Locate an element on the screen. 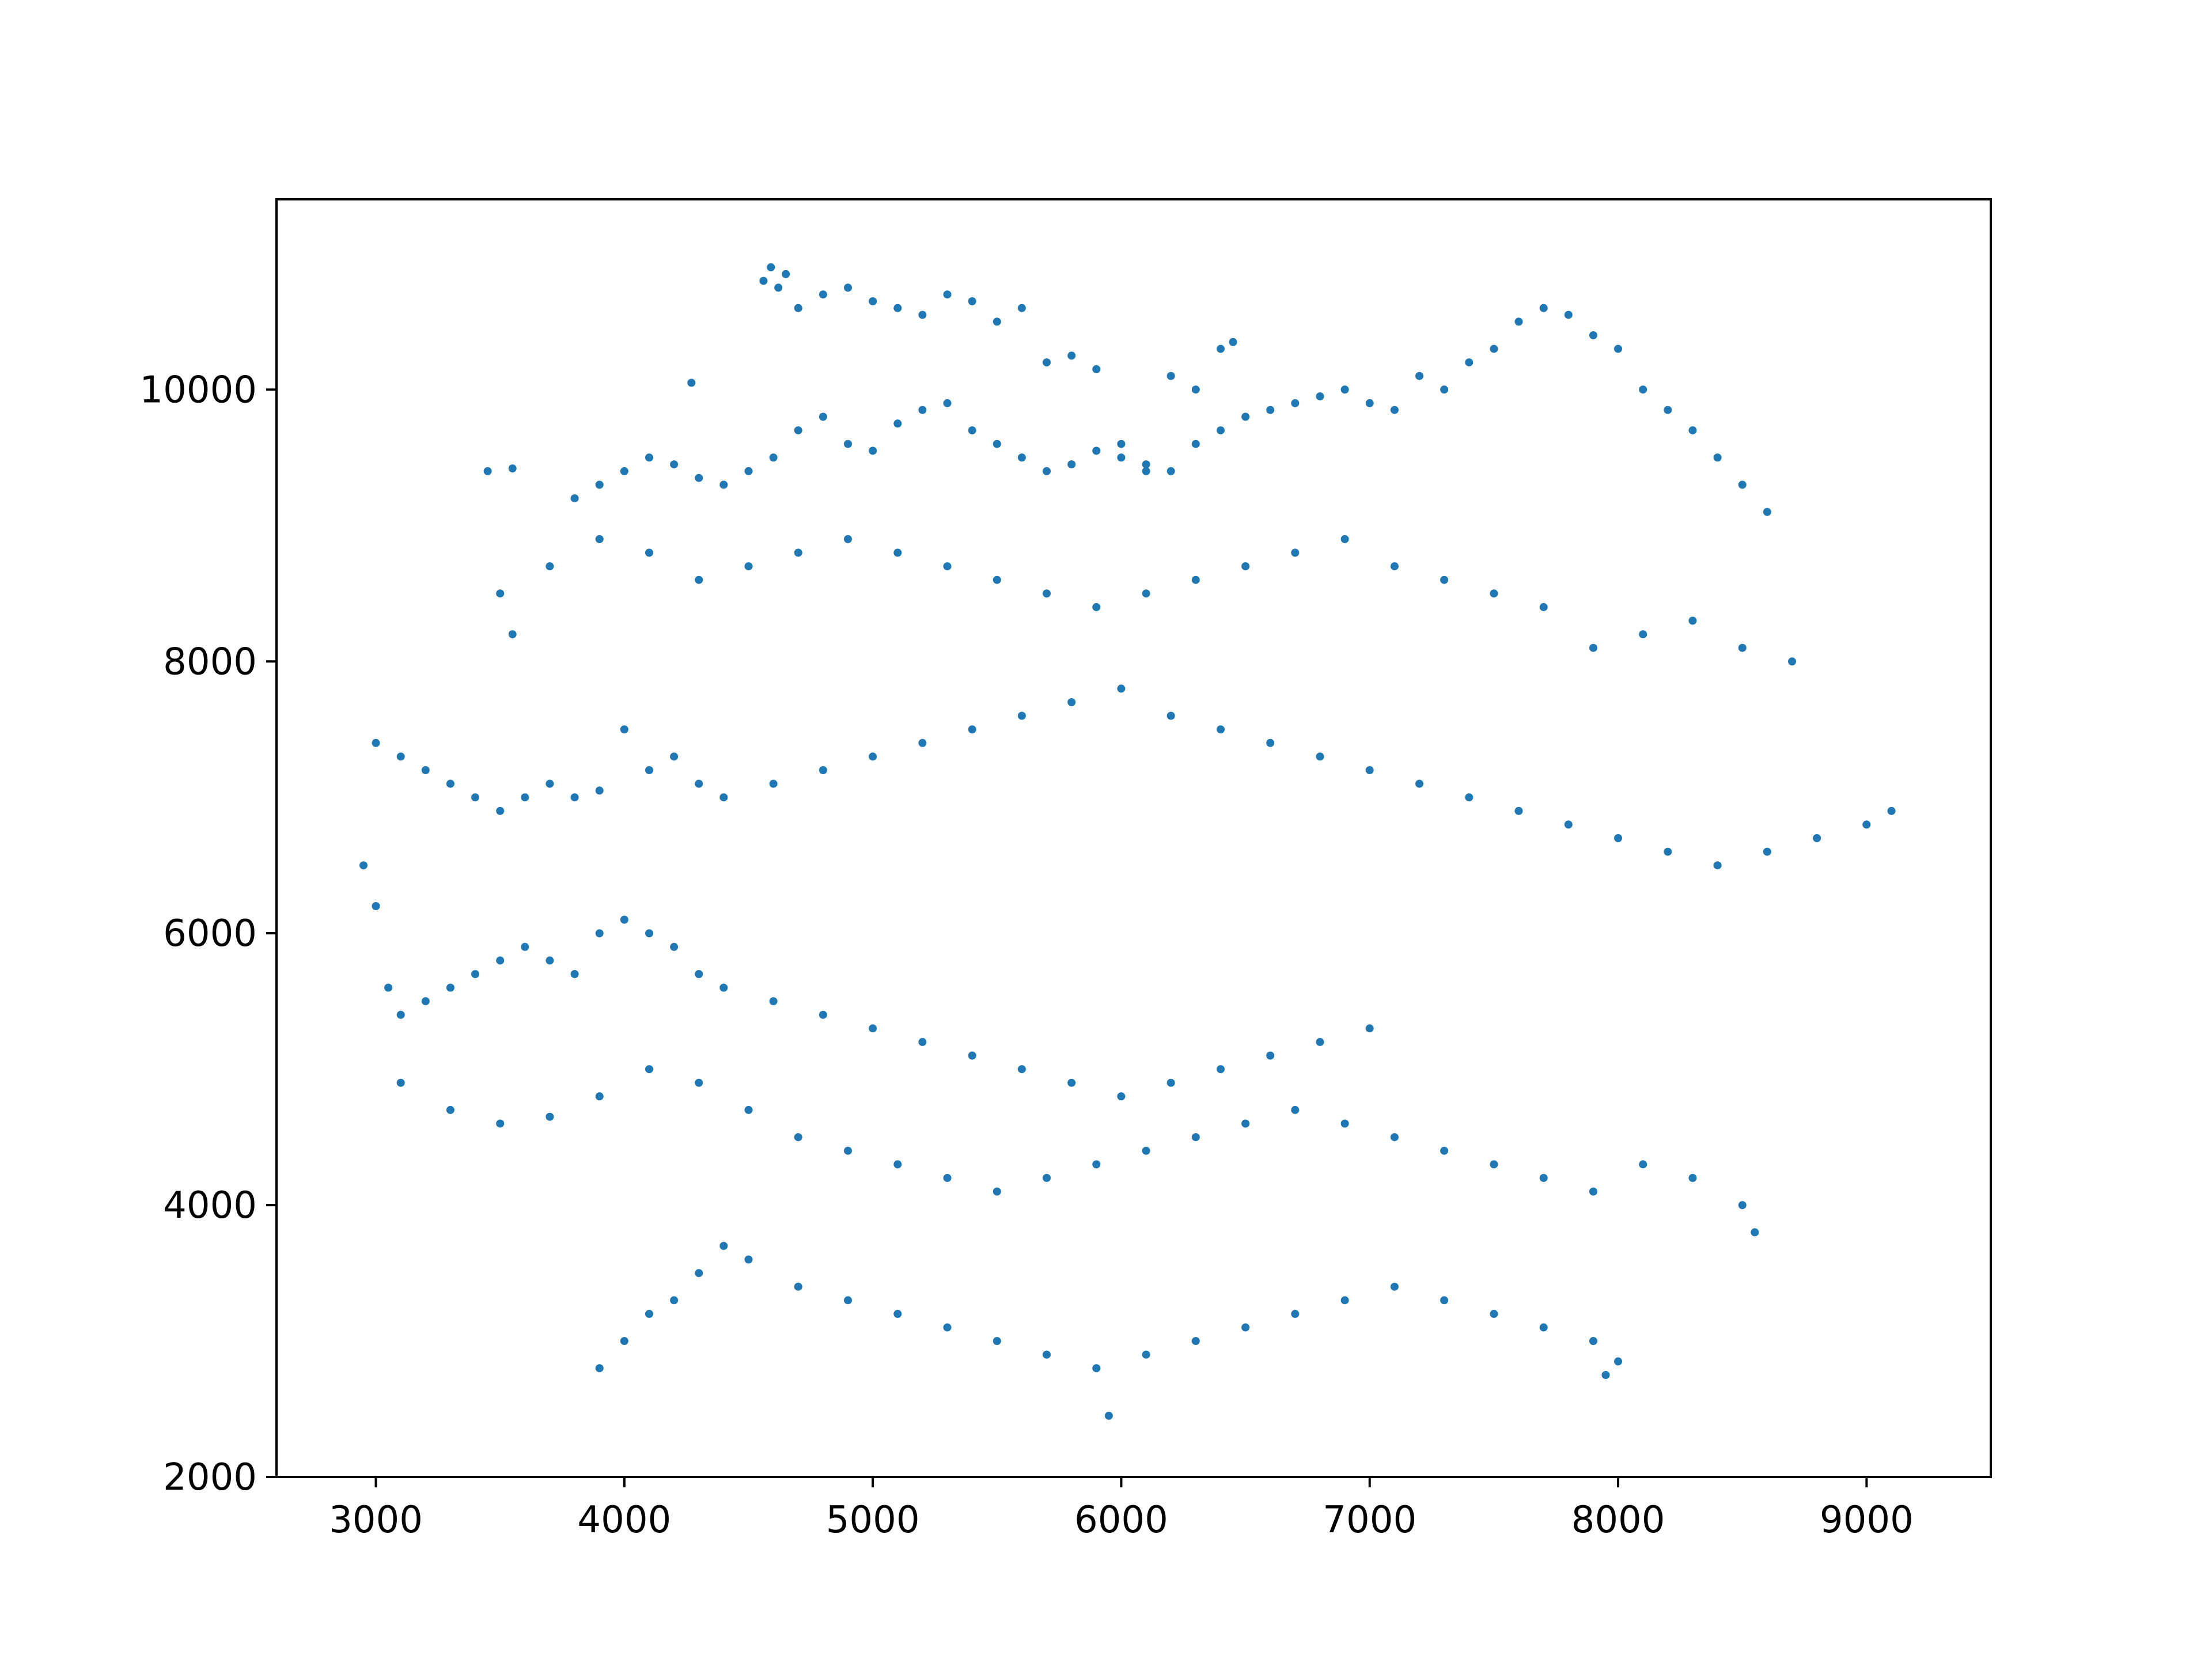  x-tick-label: 8000 is located at coordinates (1618, 1520).